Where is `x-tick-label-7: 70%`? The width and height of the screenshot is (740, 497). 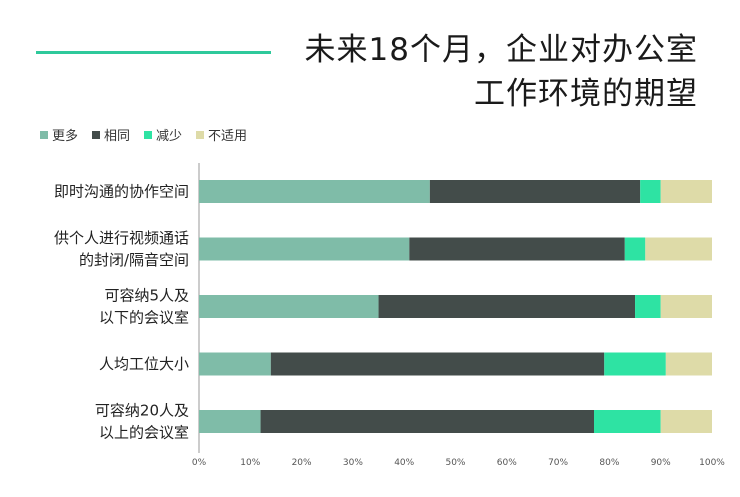
x-tick-label-7: 70% is located at coordinates (558, 463).